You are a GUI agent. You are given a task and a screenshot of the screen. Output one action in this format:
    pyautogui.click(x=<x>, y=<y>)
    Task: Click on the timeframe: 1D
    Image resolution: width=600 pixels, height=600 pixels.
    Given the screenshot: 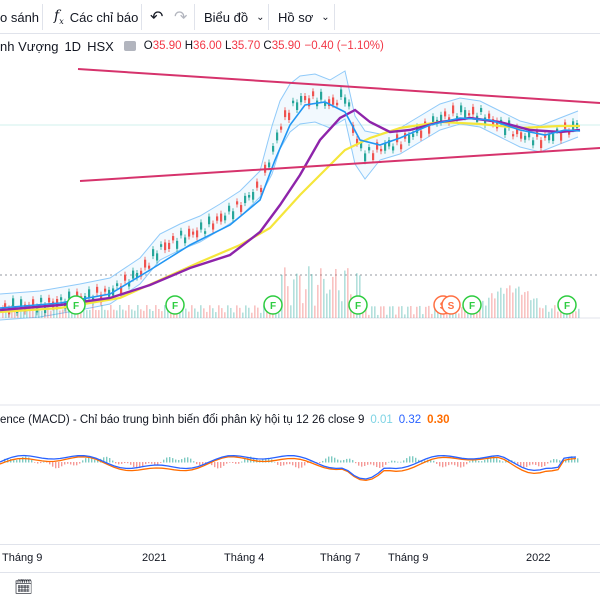 What is the action you would take?
    pyautogui.click(x=73, y=46)
    